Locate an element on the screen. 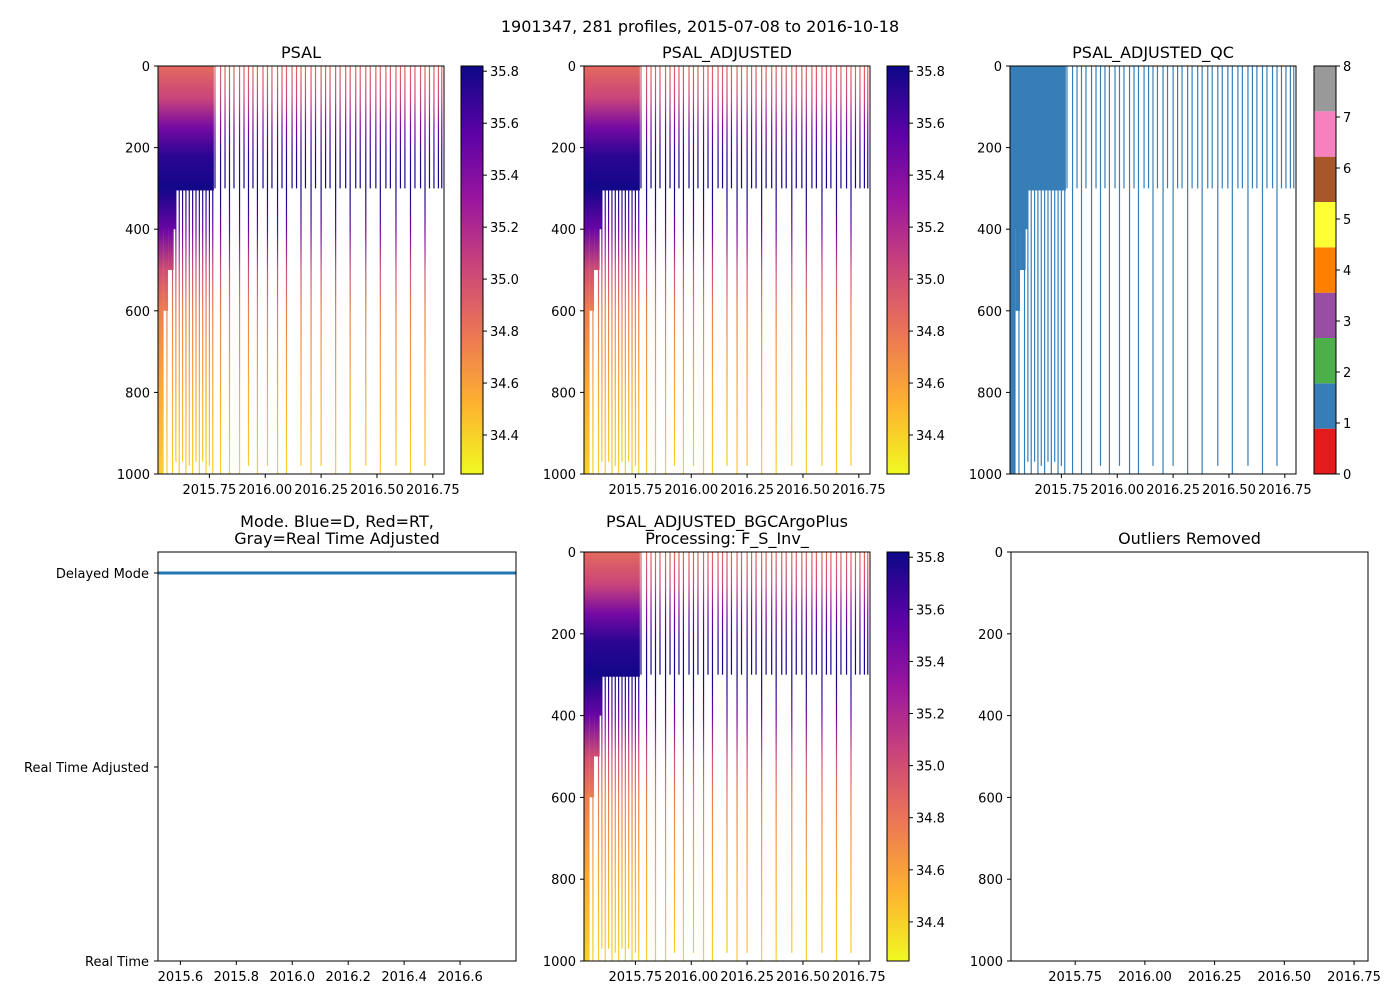  x-tick-label: 2016.00 is located at coordinates (265, 490).